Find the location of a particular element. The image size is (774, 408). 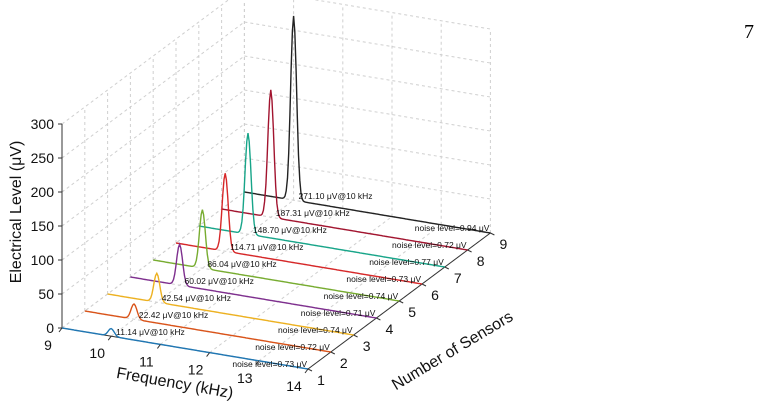

z-tick-label: 100 is located at coordinates (43, 260).